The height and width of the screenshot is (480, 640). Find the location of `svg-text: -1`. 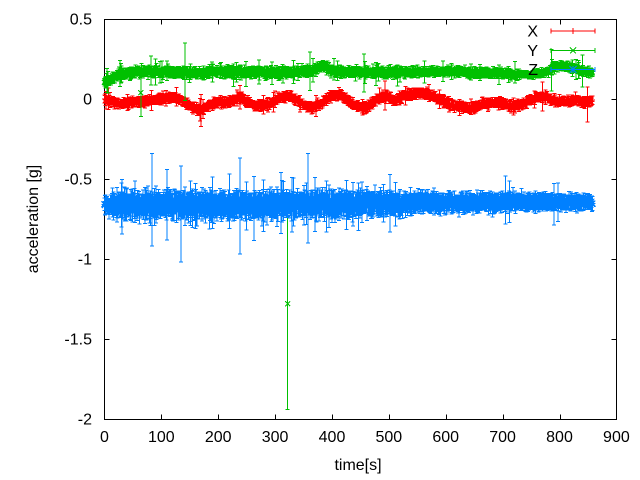

svg-text: -1 is located at coordinates (85, 260).